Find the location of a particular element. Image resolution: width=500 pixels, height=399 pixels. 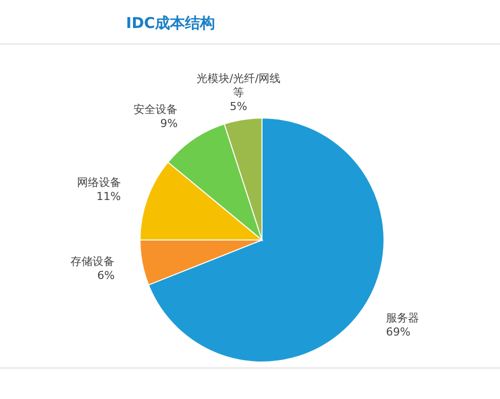

chart-title: IDC成本结构 is located at coordinates (171, 23).